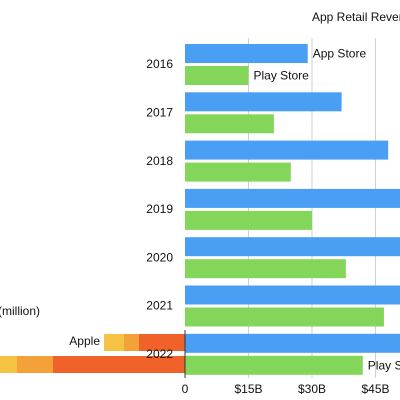 This screenshot has height=400, width=400. Describe the element at coordinates (159, 209) in the screenshot. I see `y-tick-label: 2019` at that location.